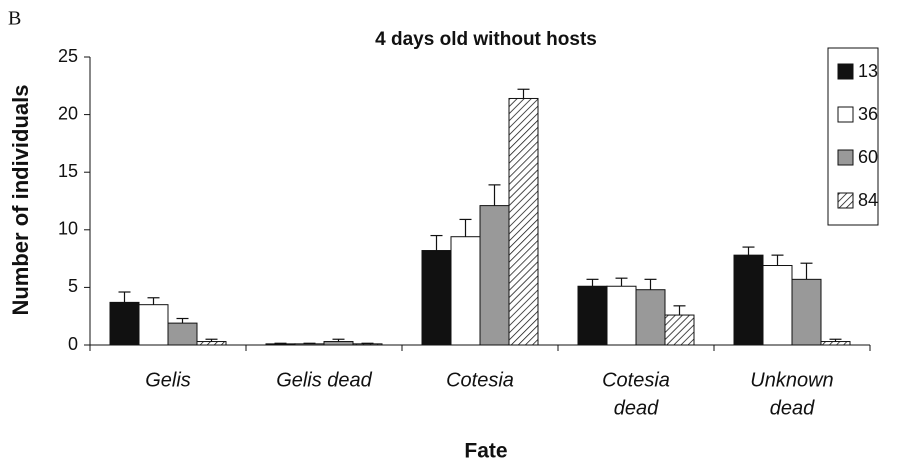 This screenshot has width=903, height=466. I want to click on x-tick-label: Gelis, so click(168, 380).